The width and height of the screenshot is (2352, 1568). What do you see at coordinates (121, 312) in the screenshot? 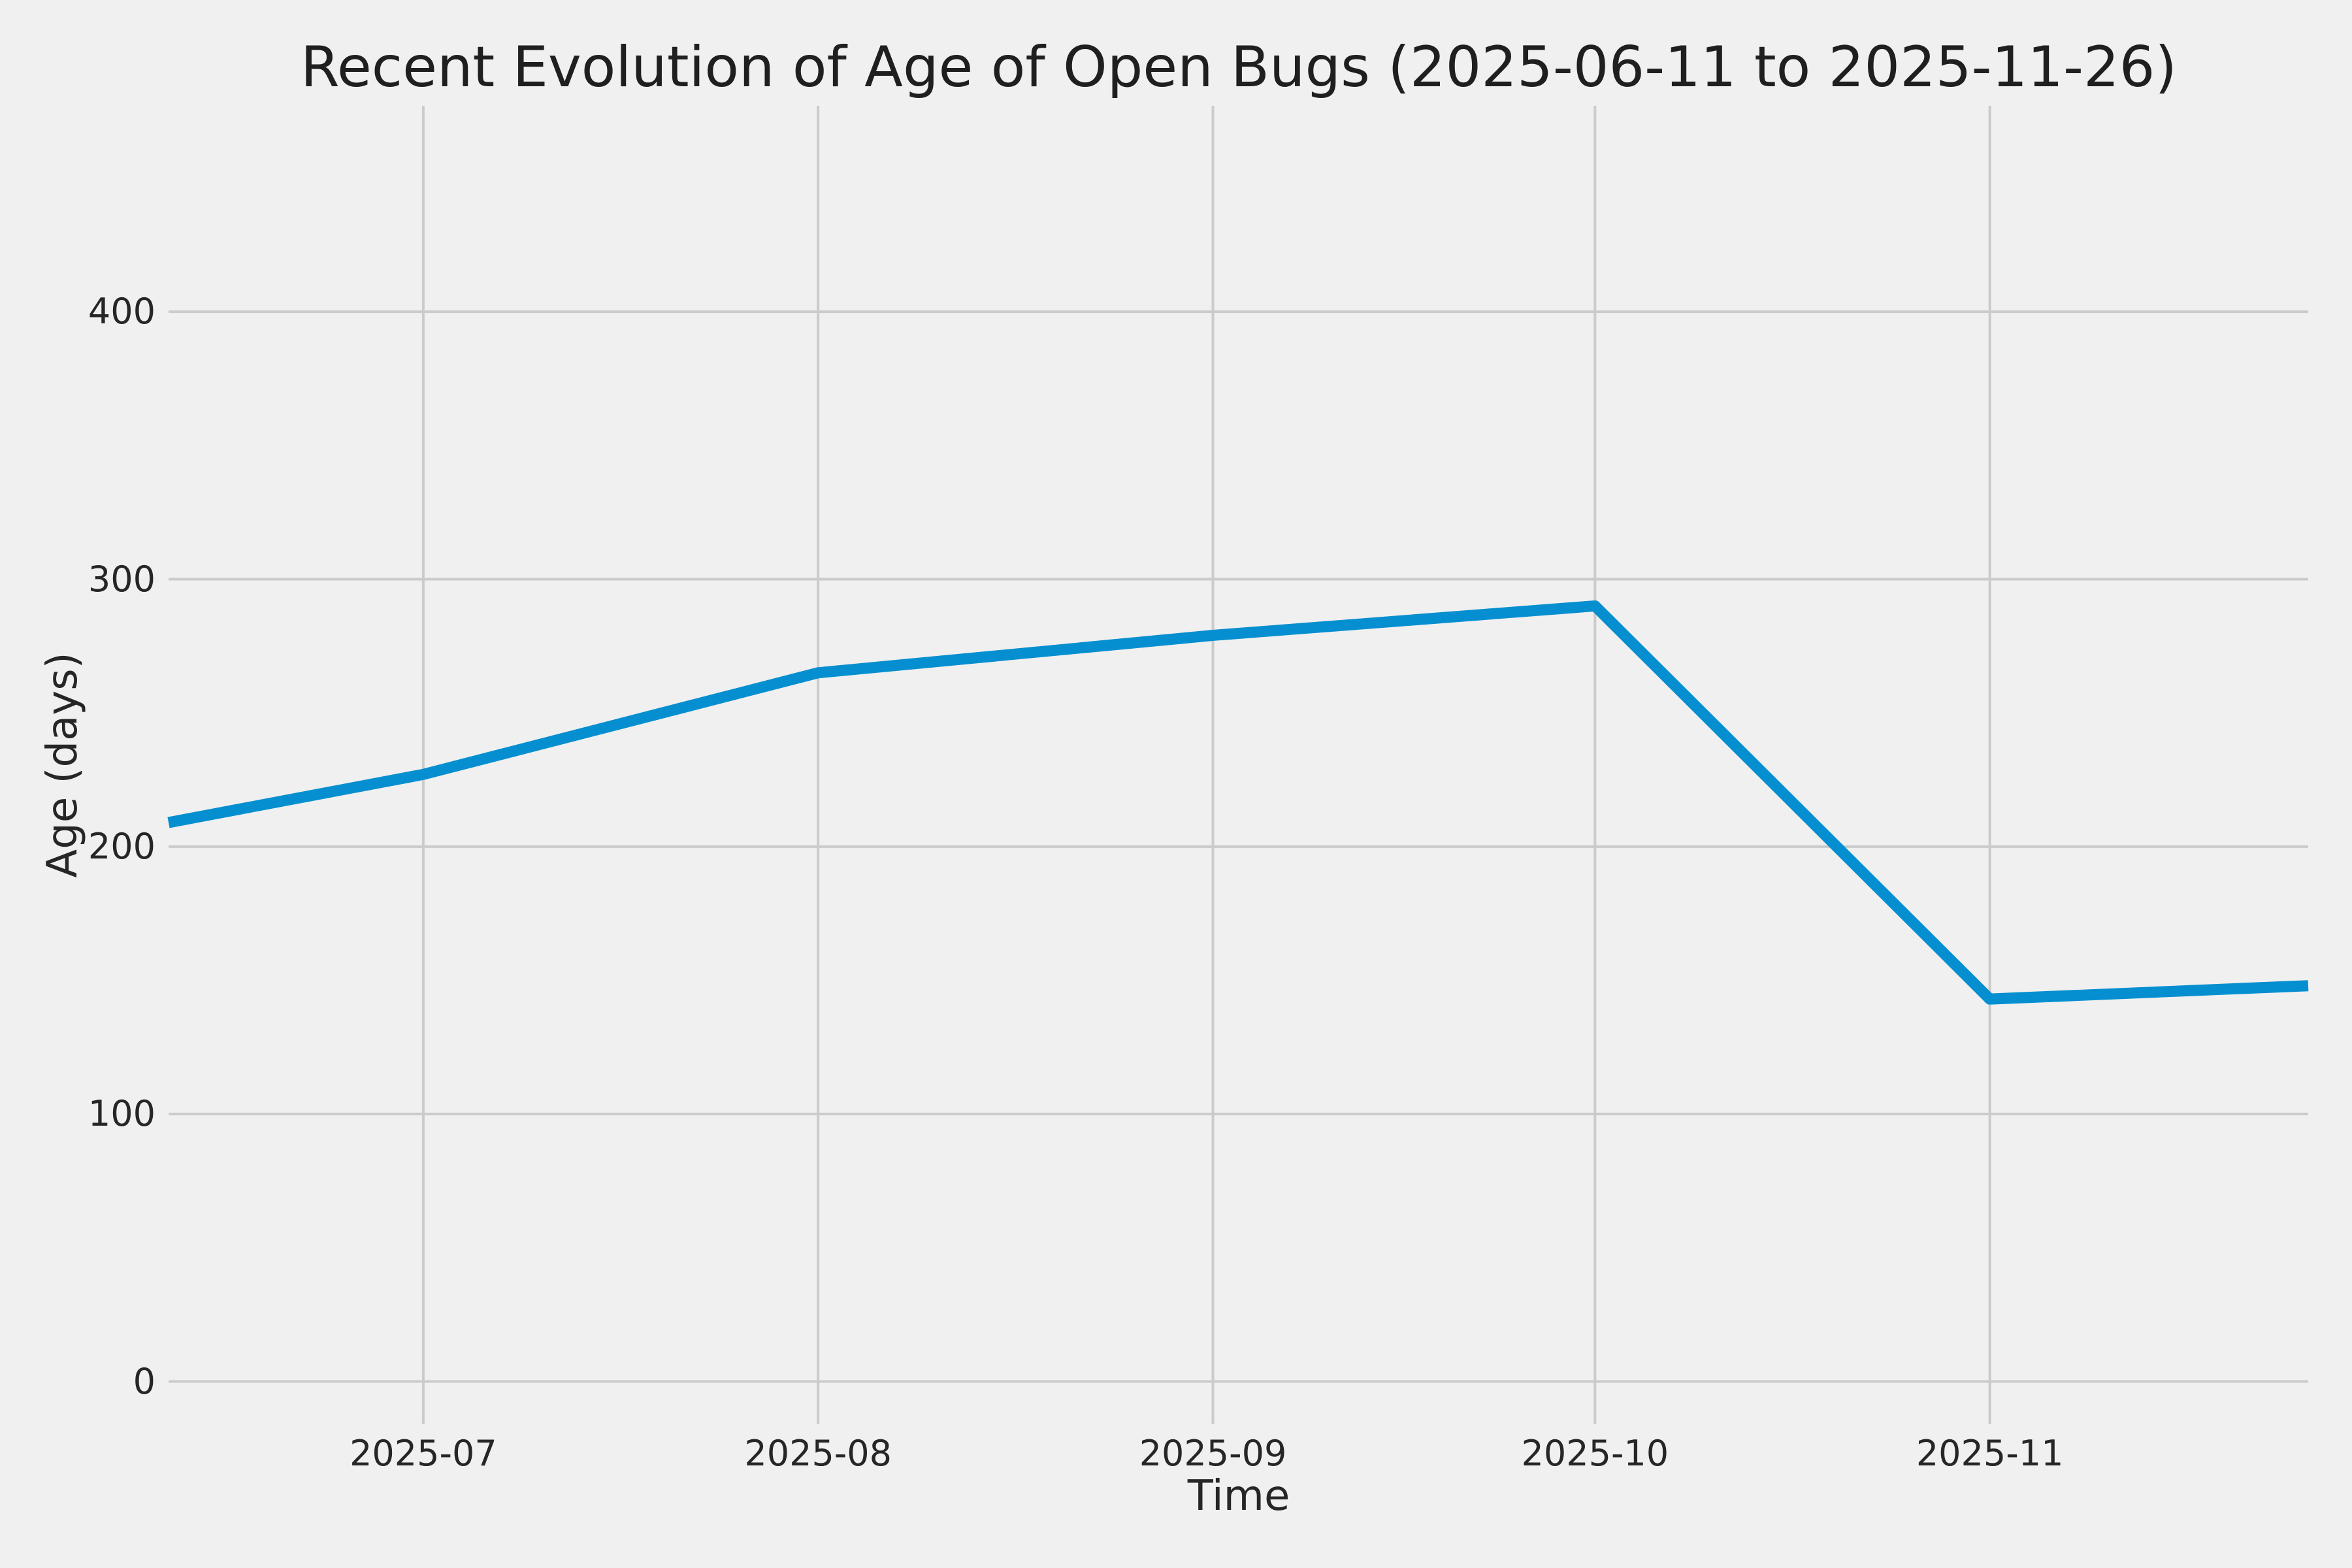
I see `y-tick-label: 400` at bounding box center [121, 312].